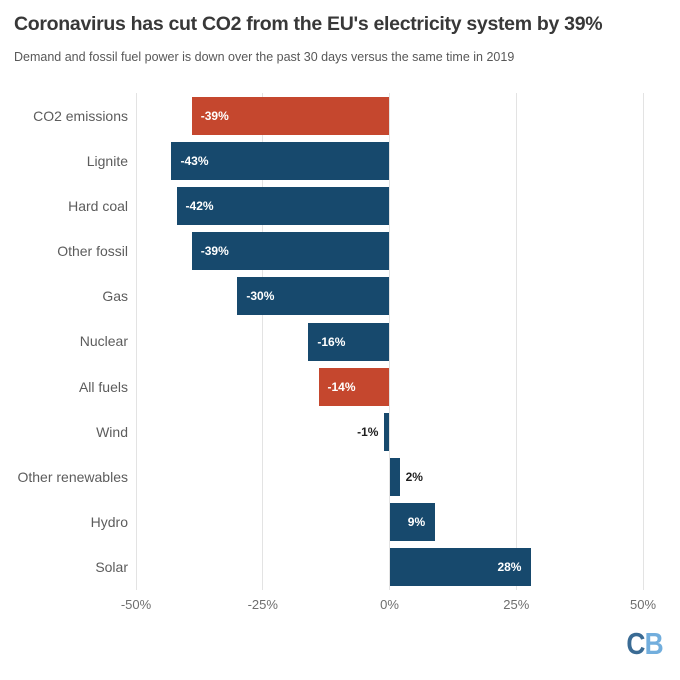  What do you see at coordinates (103, 341) in the screenshot?
I see `category-label: Nuclear` at bounding box center [103, 341].